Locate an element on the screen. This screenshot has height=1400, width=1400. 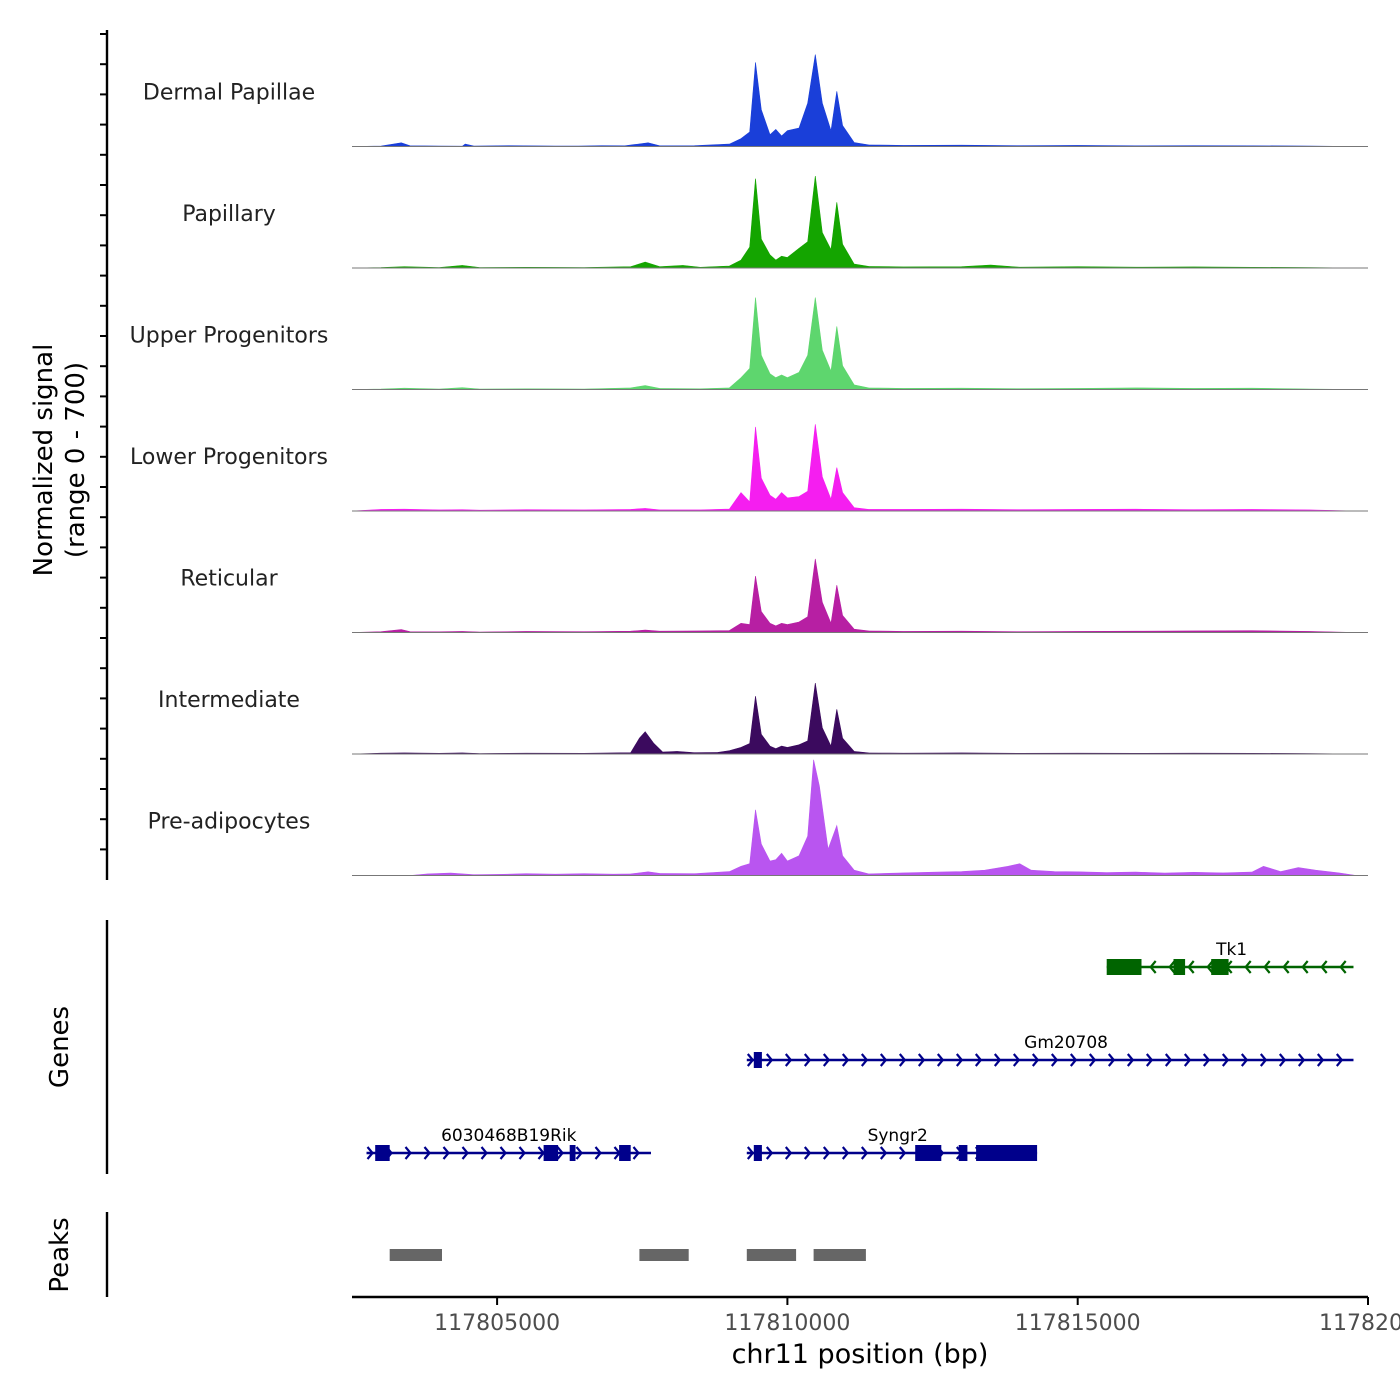
track-label: Reticular is located at coordinates (229, 579).